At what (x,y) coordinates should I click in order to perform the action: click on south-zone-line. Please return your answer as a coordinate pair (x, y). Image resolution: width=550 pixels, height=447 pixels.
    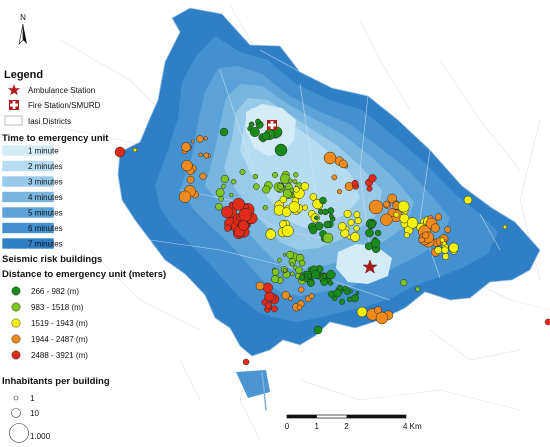
    Looking at the image, I should click on (264, 391).